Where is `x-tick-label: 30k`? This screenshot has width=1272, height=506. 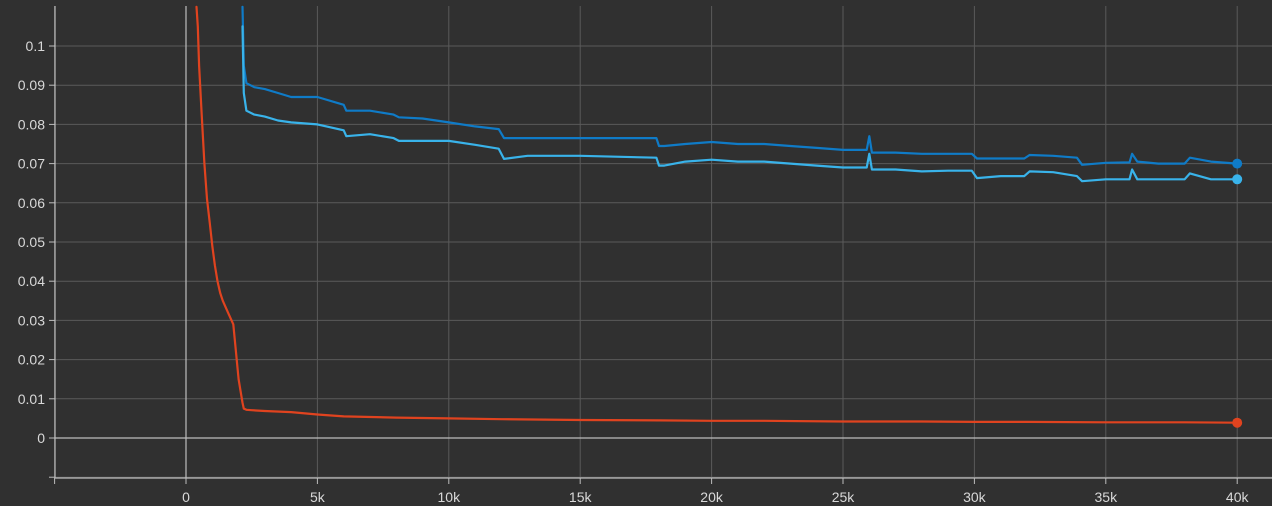 x-tick-label: 30k is located at coordinates (975, 497).